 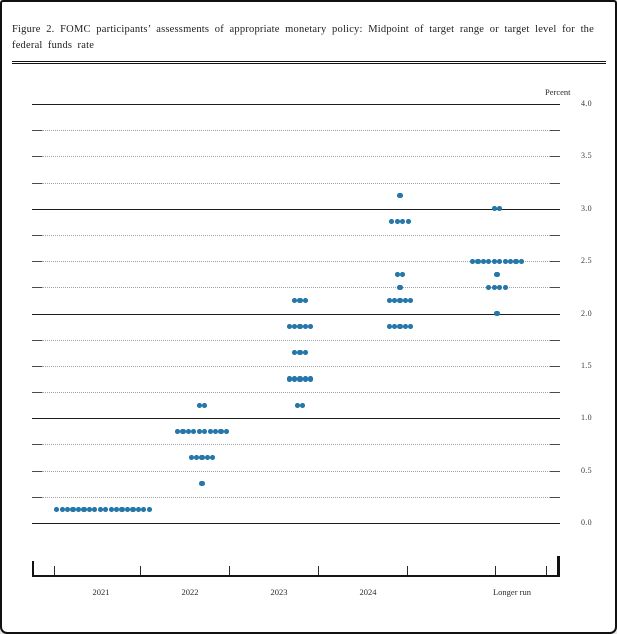 What do you see at coordinates (512, 592) in the screenshot?
I see `x-axis-label: Longer run` at bounding box center [512, 592].